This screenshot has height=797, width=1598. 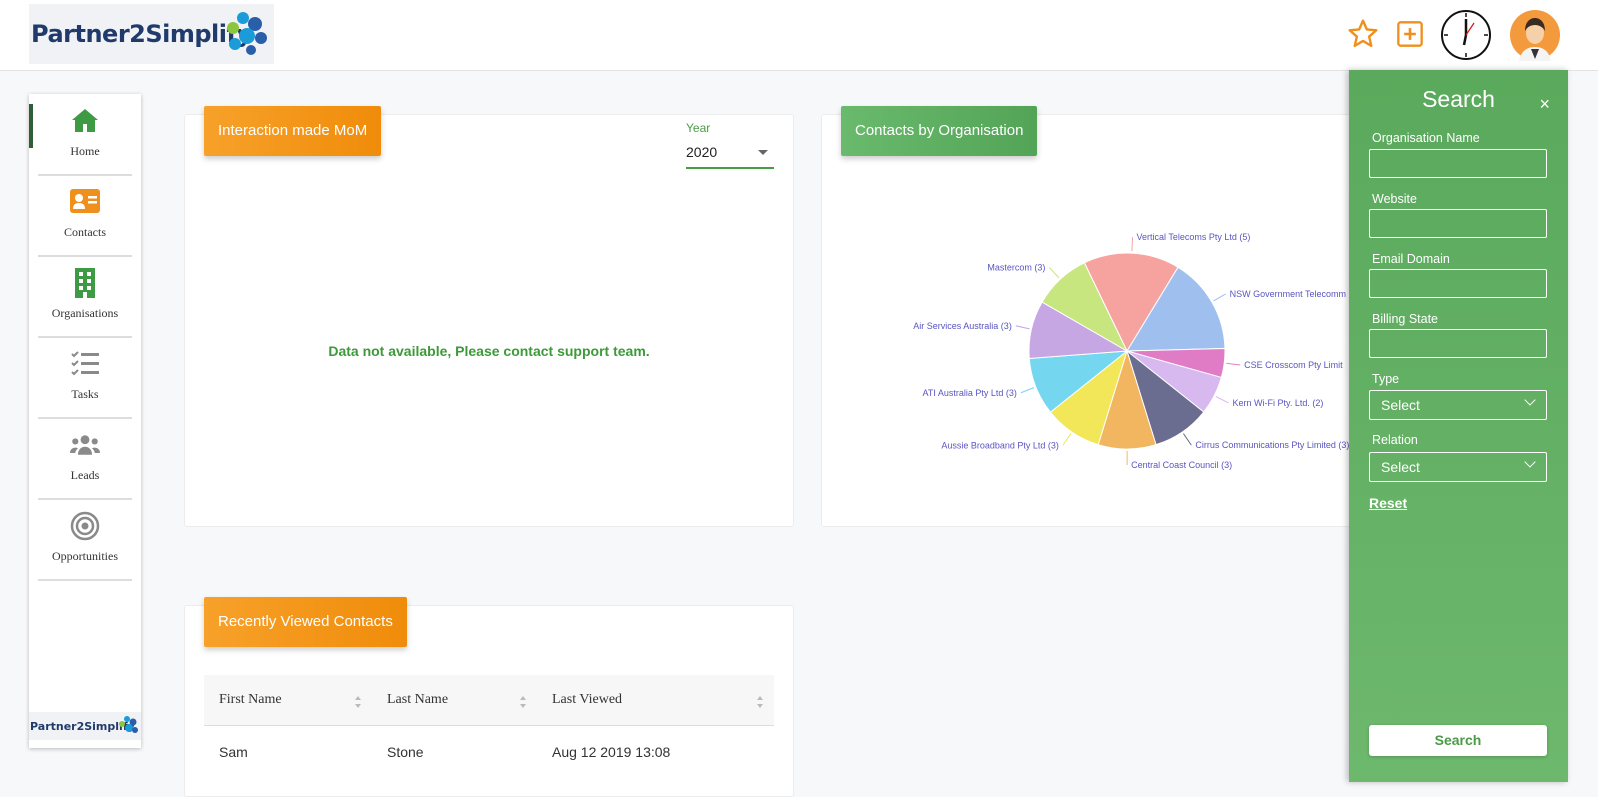 What do you see at coordinates (85, 232) in the screenshot?
I see `nav-label-contacts: Contacts` at bounding box center [85, 232].